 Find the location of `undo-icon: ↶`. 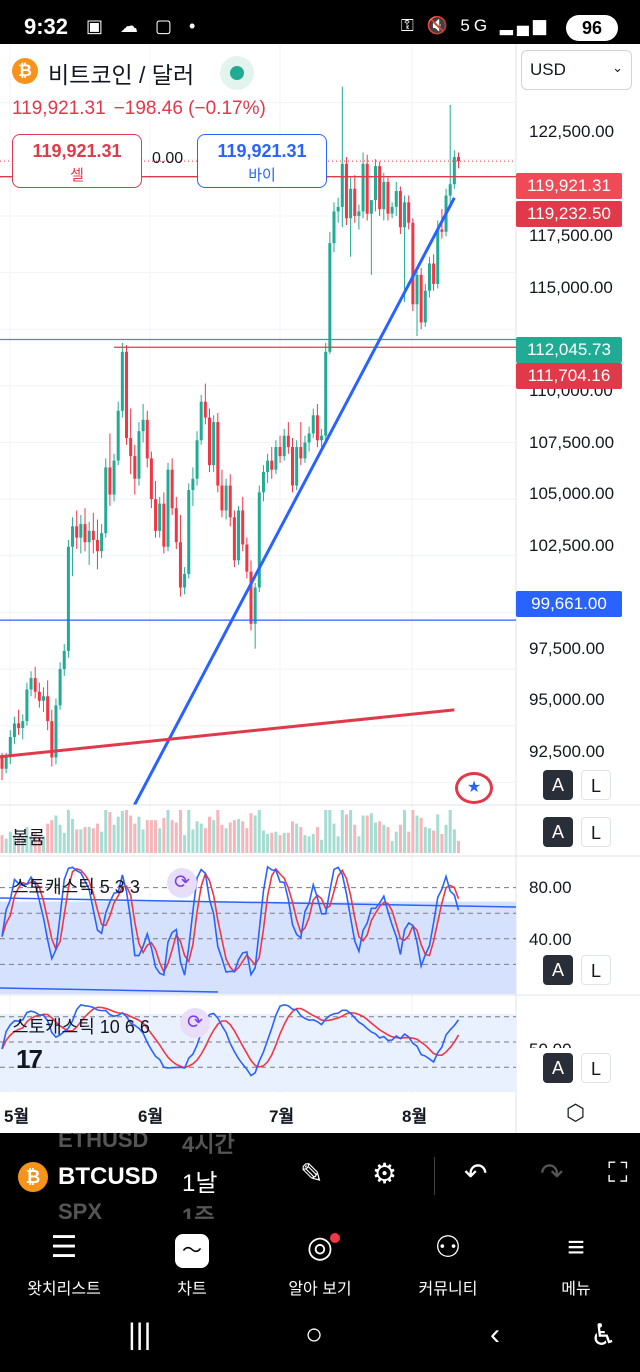

undo-icon: ↶ is located at coordinates (476, 1173).